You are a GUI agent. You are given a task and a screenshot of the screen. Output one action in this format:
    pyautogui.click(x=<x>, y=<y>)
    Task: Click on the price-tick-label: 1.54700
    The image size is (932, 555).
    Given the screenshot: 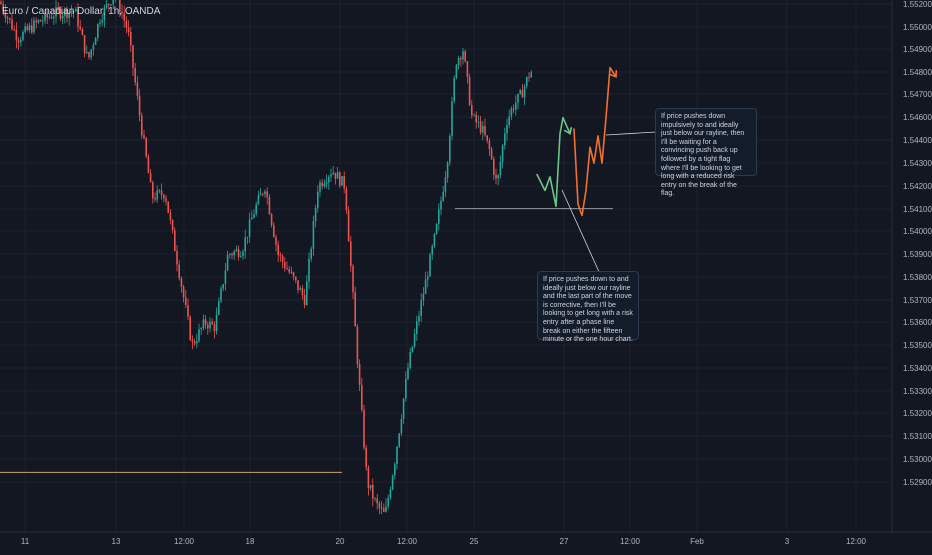 What is the action you would take?
    pyautogui.click(x=917, y=94)
    